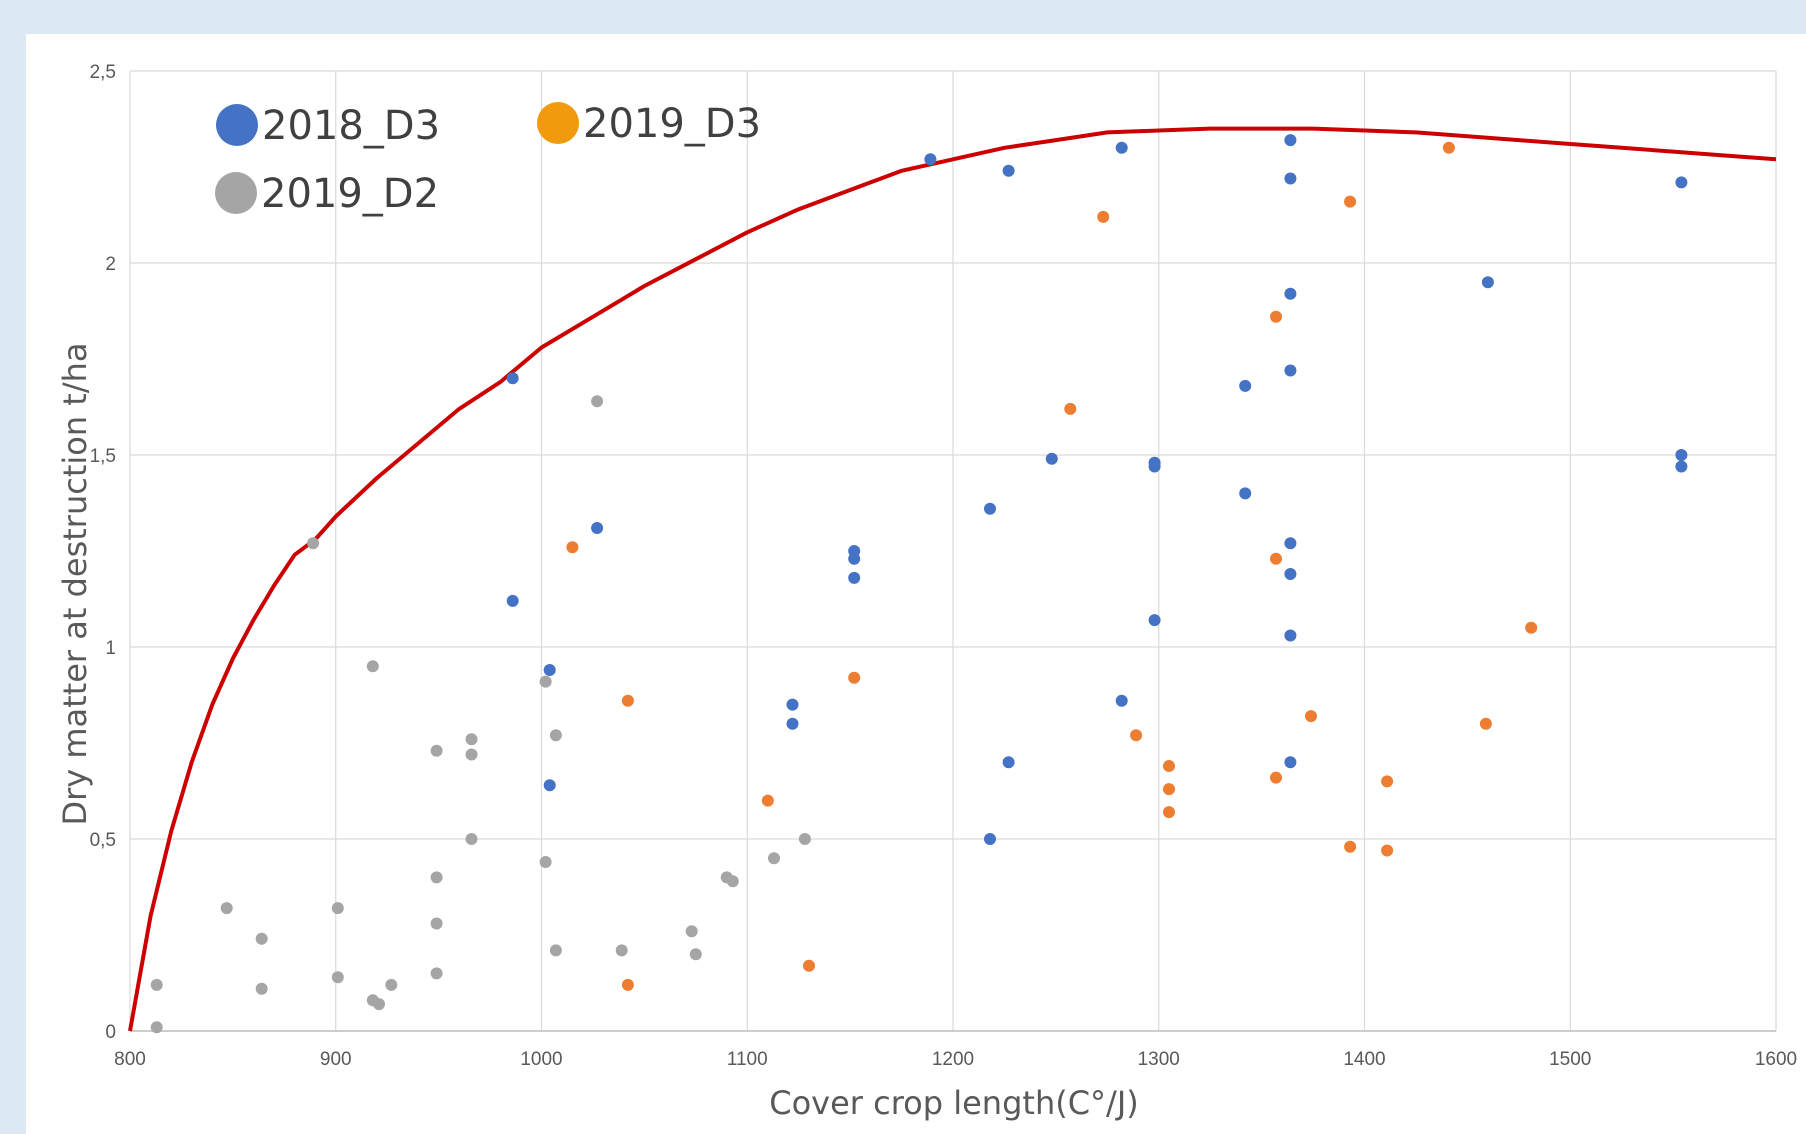 This screenshot has width=1806, height=1134. Describe the element at coordinates (954, 1103) in the screenshot. I see `x-axis-title: Cover crop length(C°/J)` at that location.